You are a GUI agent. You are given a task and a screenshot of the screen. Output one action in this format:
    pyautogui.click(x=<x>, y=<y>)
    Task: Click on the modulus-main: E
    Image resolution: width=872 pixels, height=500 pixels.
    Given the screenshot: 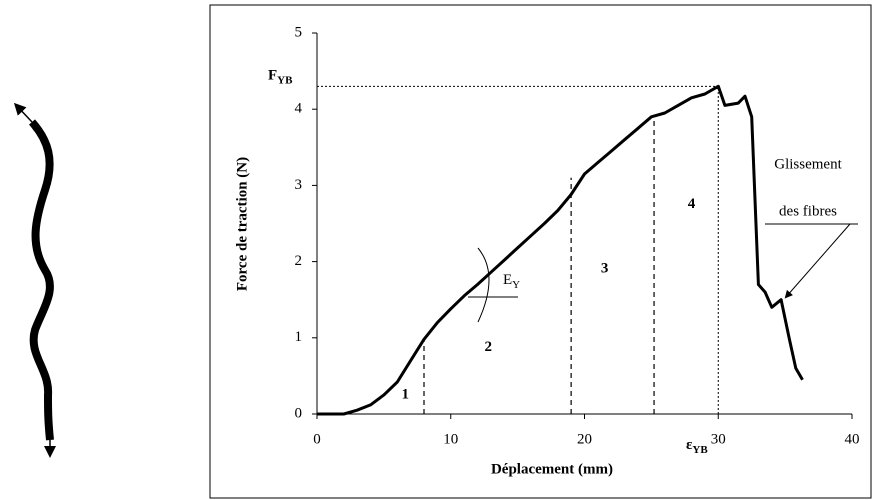 What is the action you would take?
    pyautogui.click(x=507, y=280)
    